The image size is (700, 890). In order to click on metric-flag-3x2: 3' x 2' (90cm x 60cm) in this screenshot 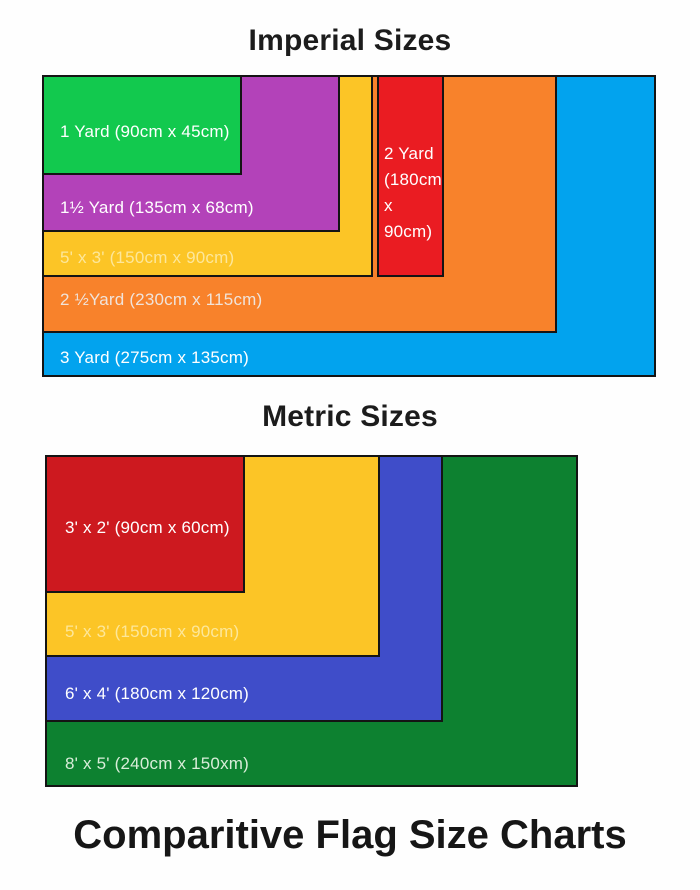, I will do `click(145, 524)`.